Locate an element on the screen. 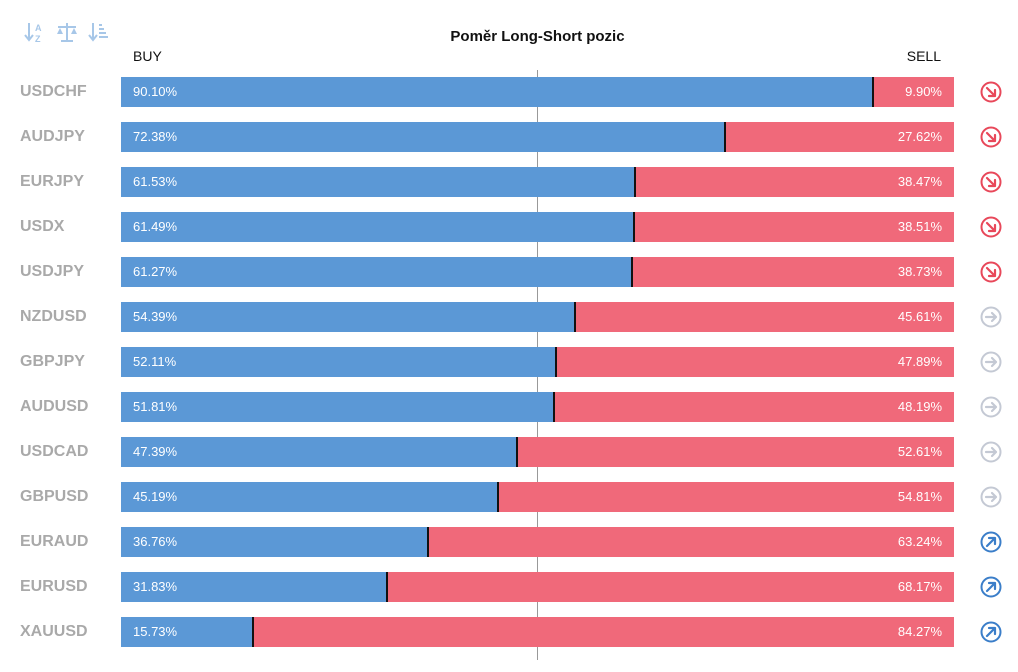  ratio-bar: 45.19% 54.81% is located at coordinates (537, 497).